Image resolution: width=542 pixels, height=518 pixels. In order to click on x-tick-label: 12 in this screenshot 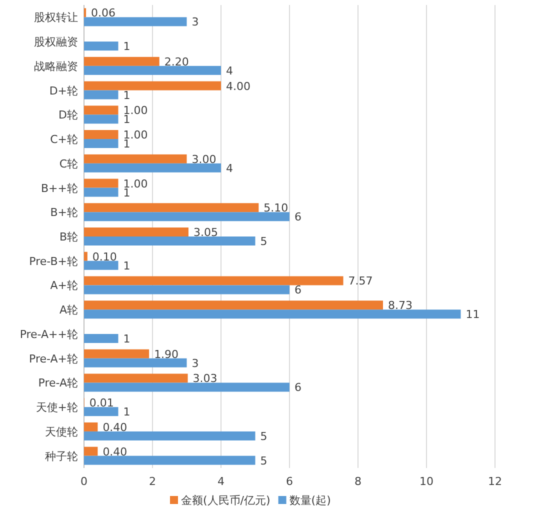, I will do `click(495, 481)`.